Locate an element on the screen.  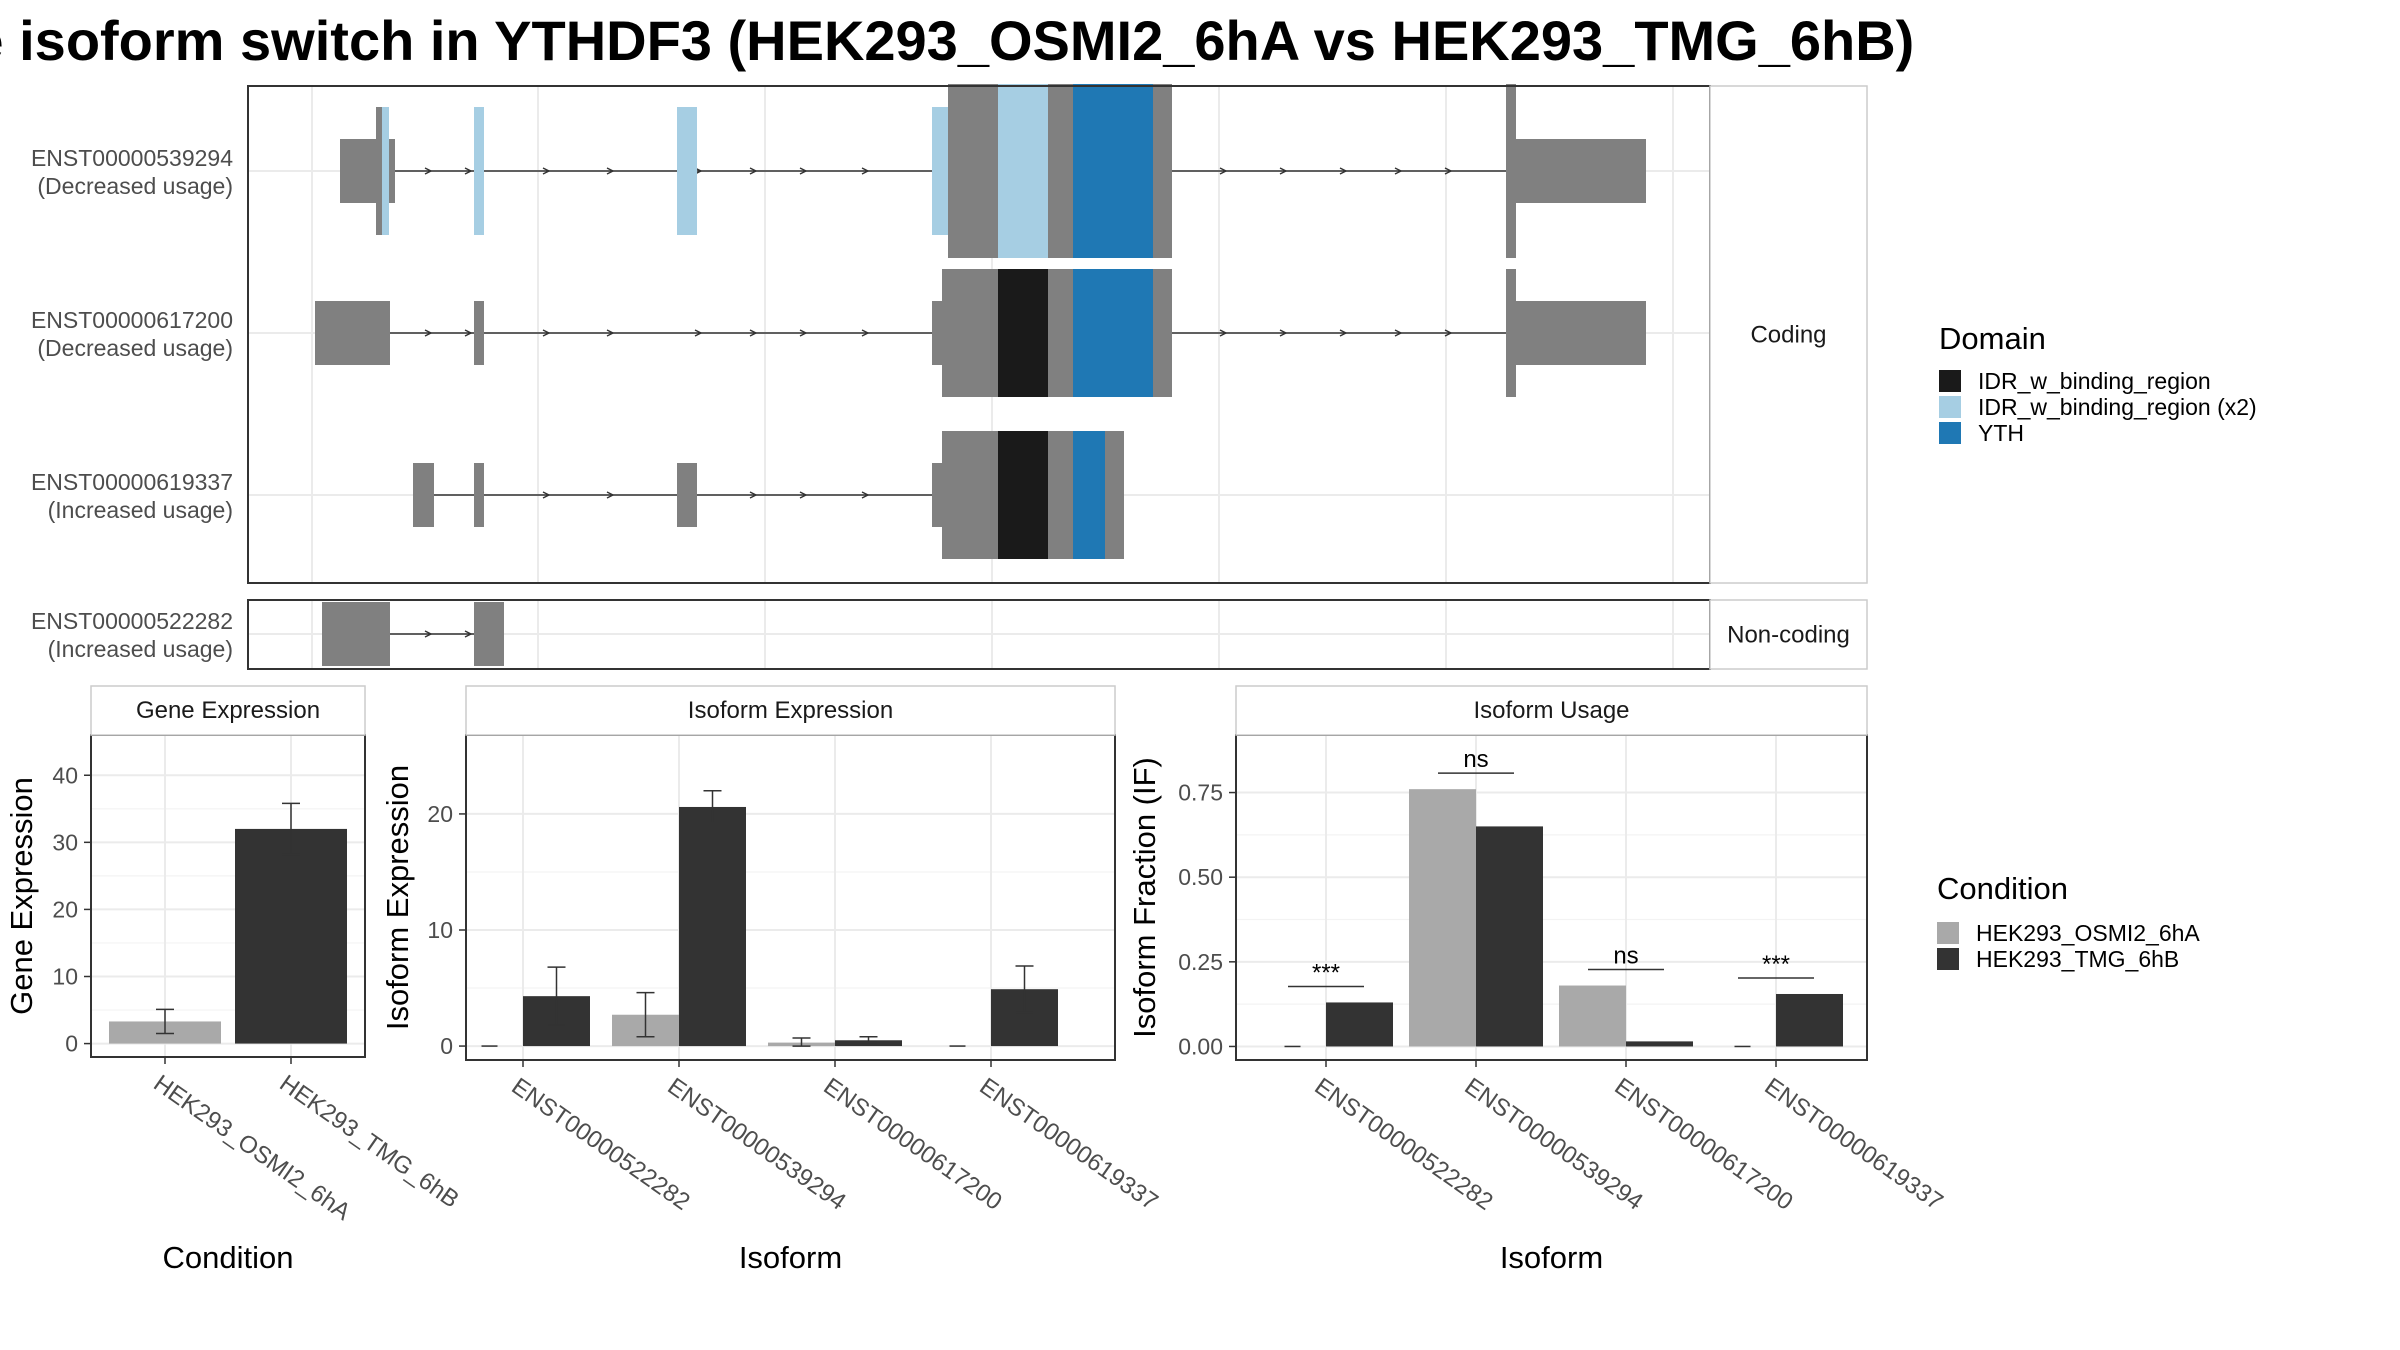
y-axis-title: Isoform Fraction (IF) is located at coordinates (1144, 897).